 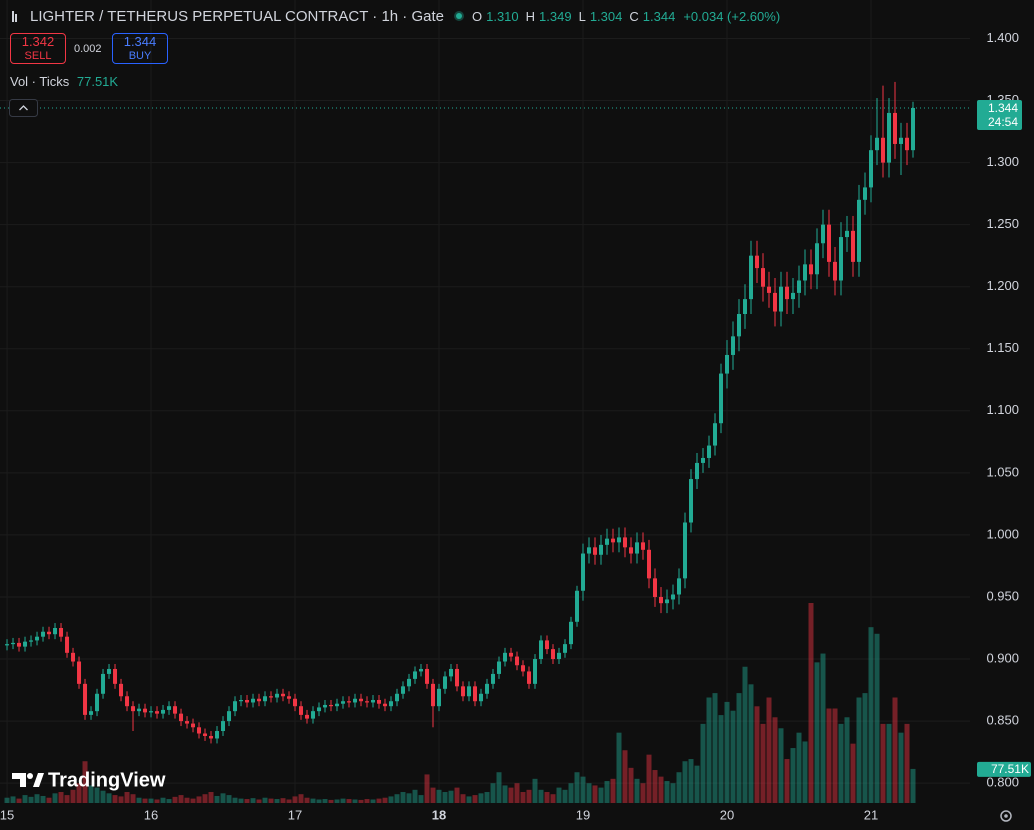 I want to click on status-dot, so click(x=458, y=16).